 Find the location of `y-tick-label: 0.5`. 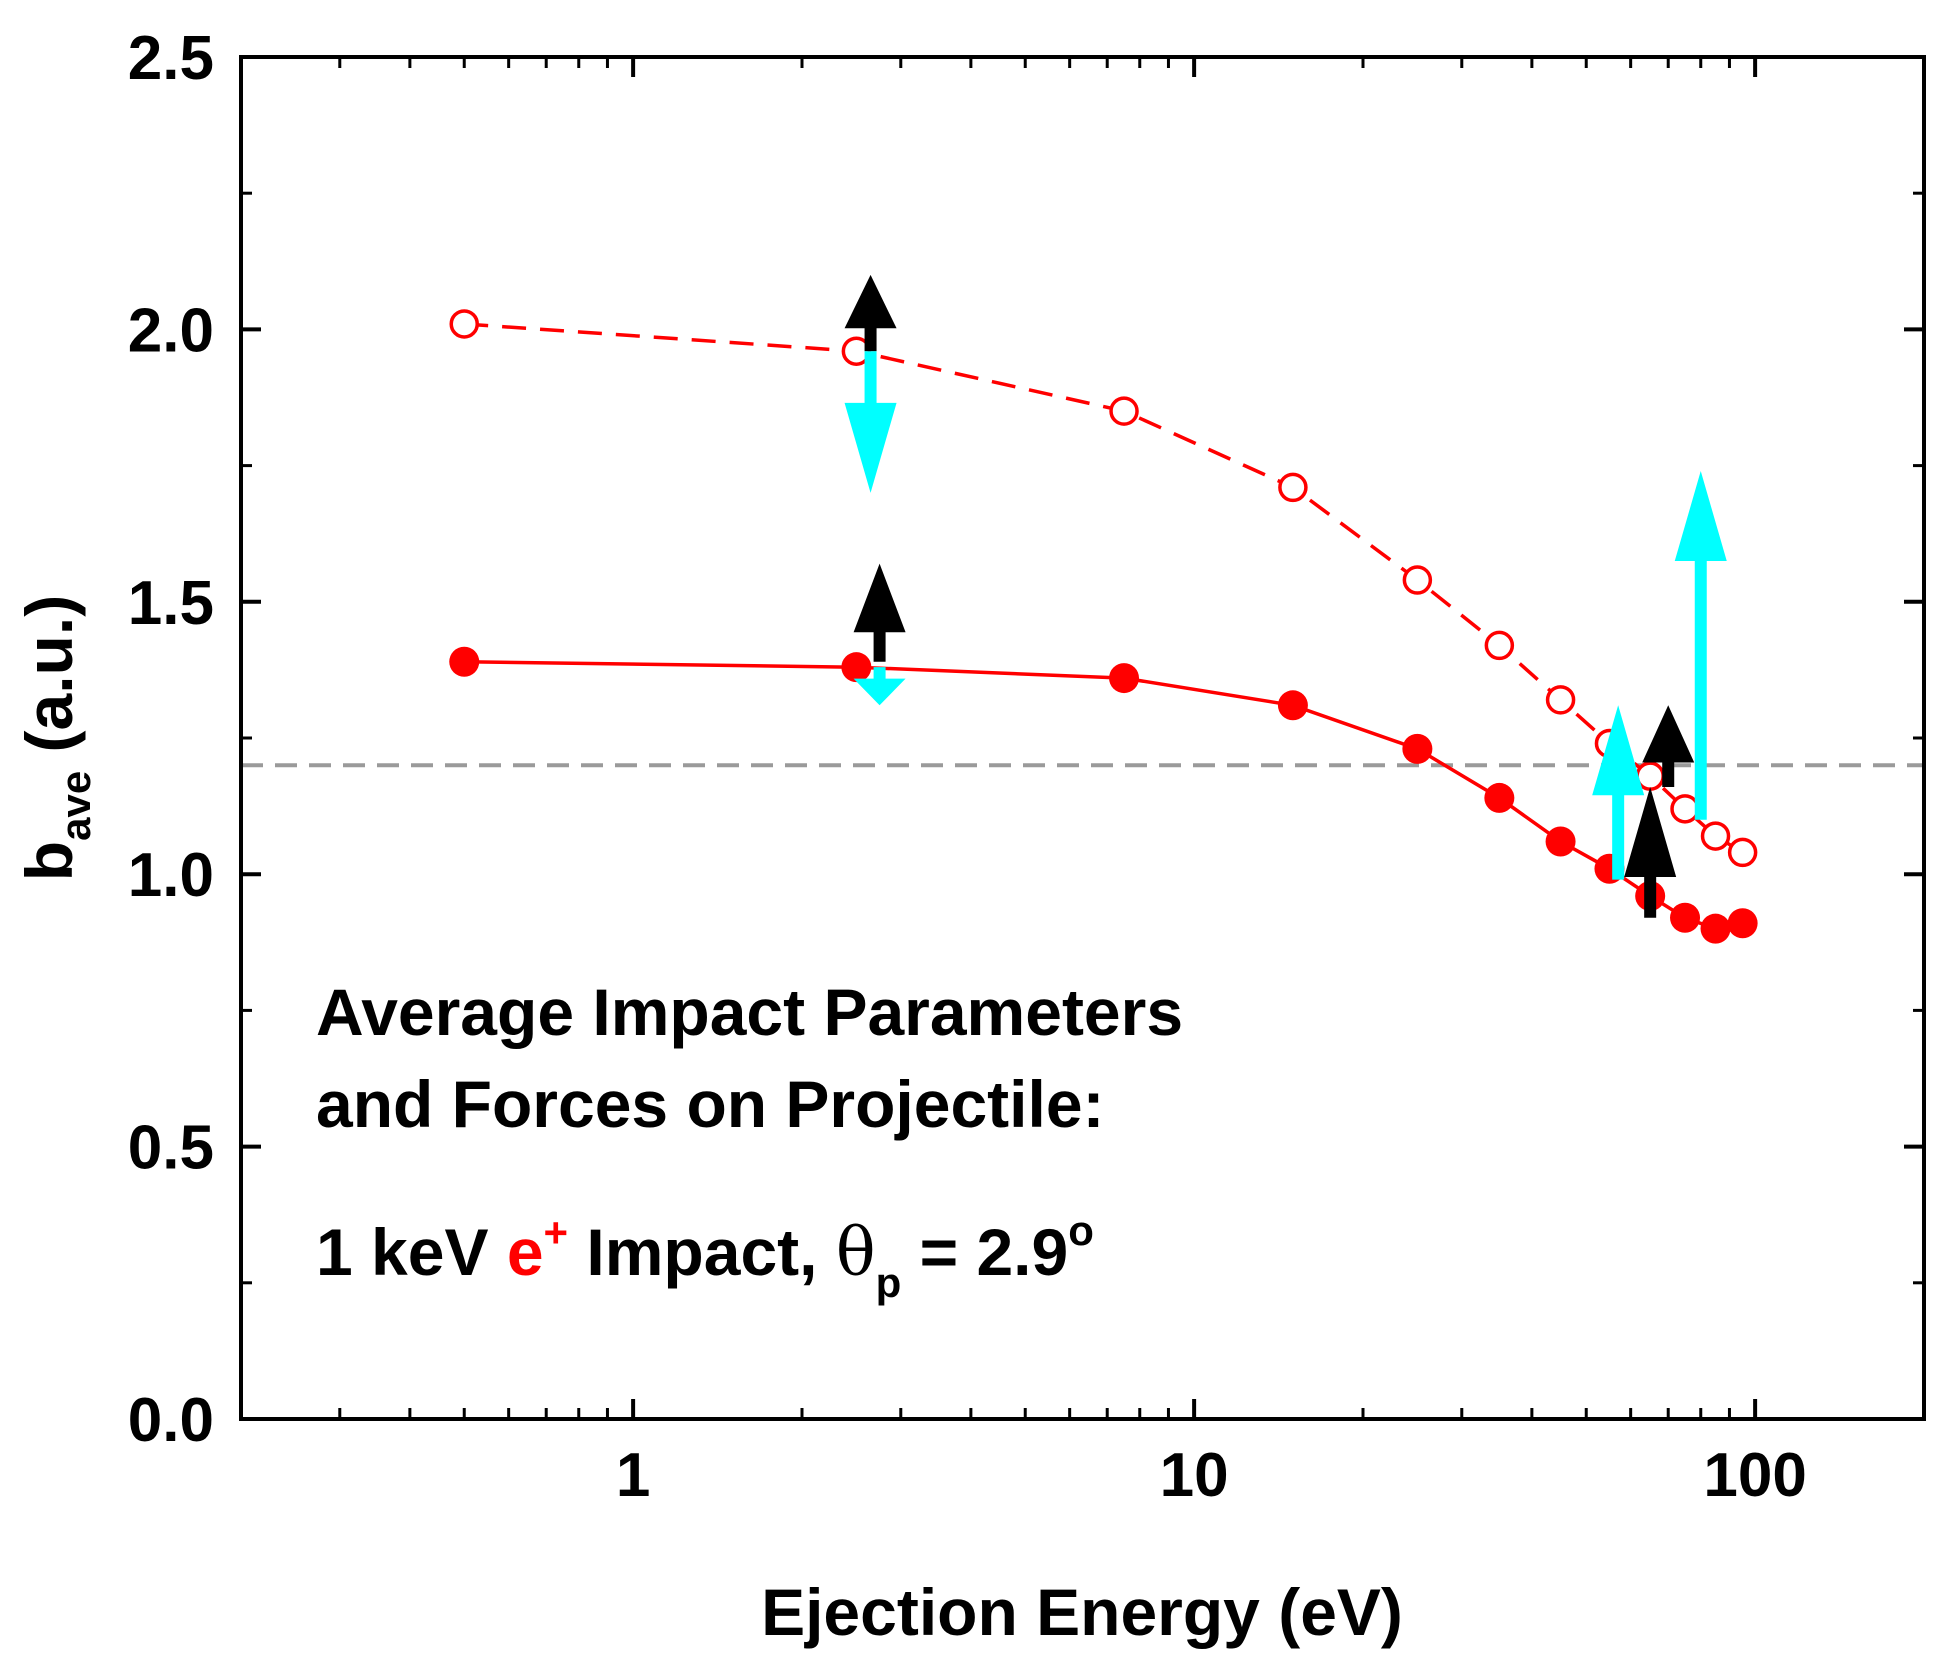

y-tick-label: 0.5 is located at coordinates (171, 1148).